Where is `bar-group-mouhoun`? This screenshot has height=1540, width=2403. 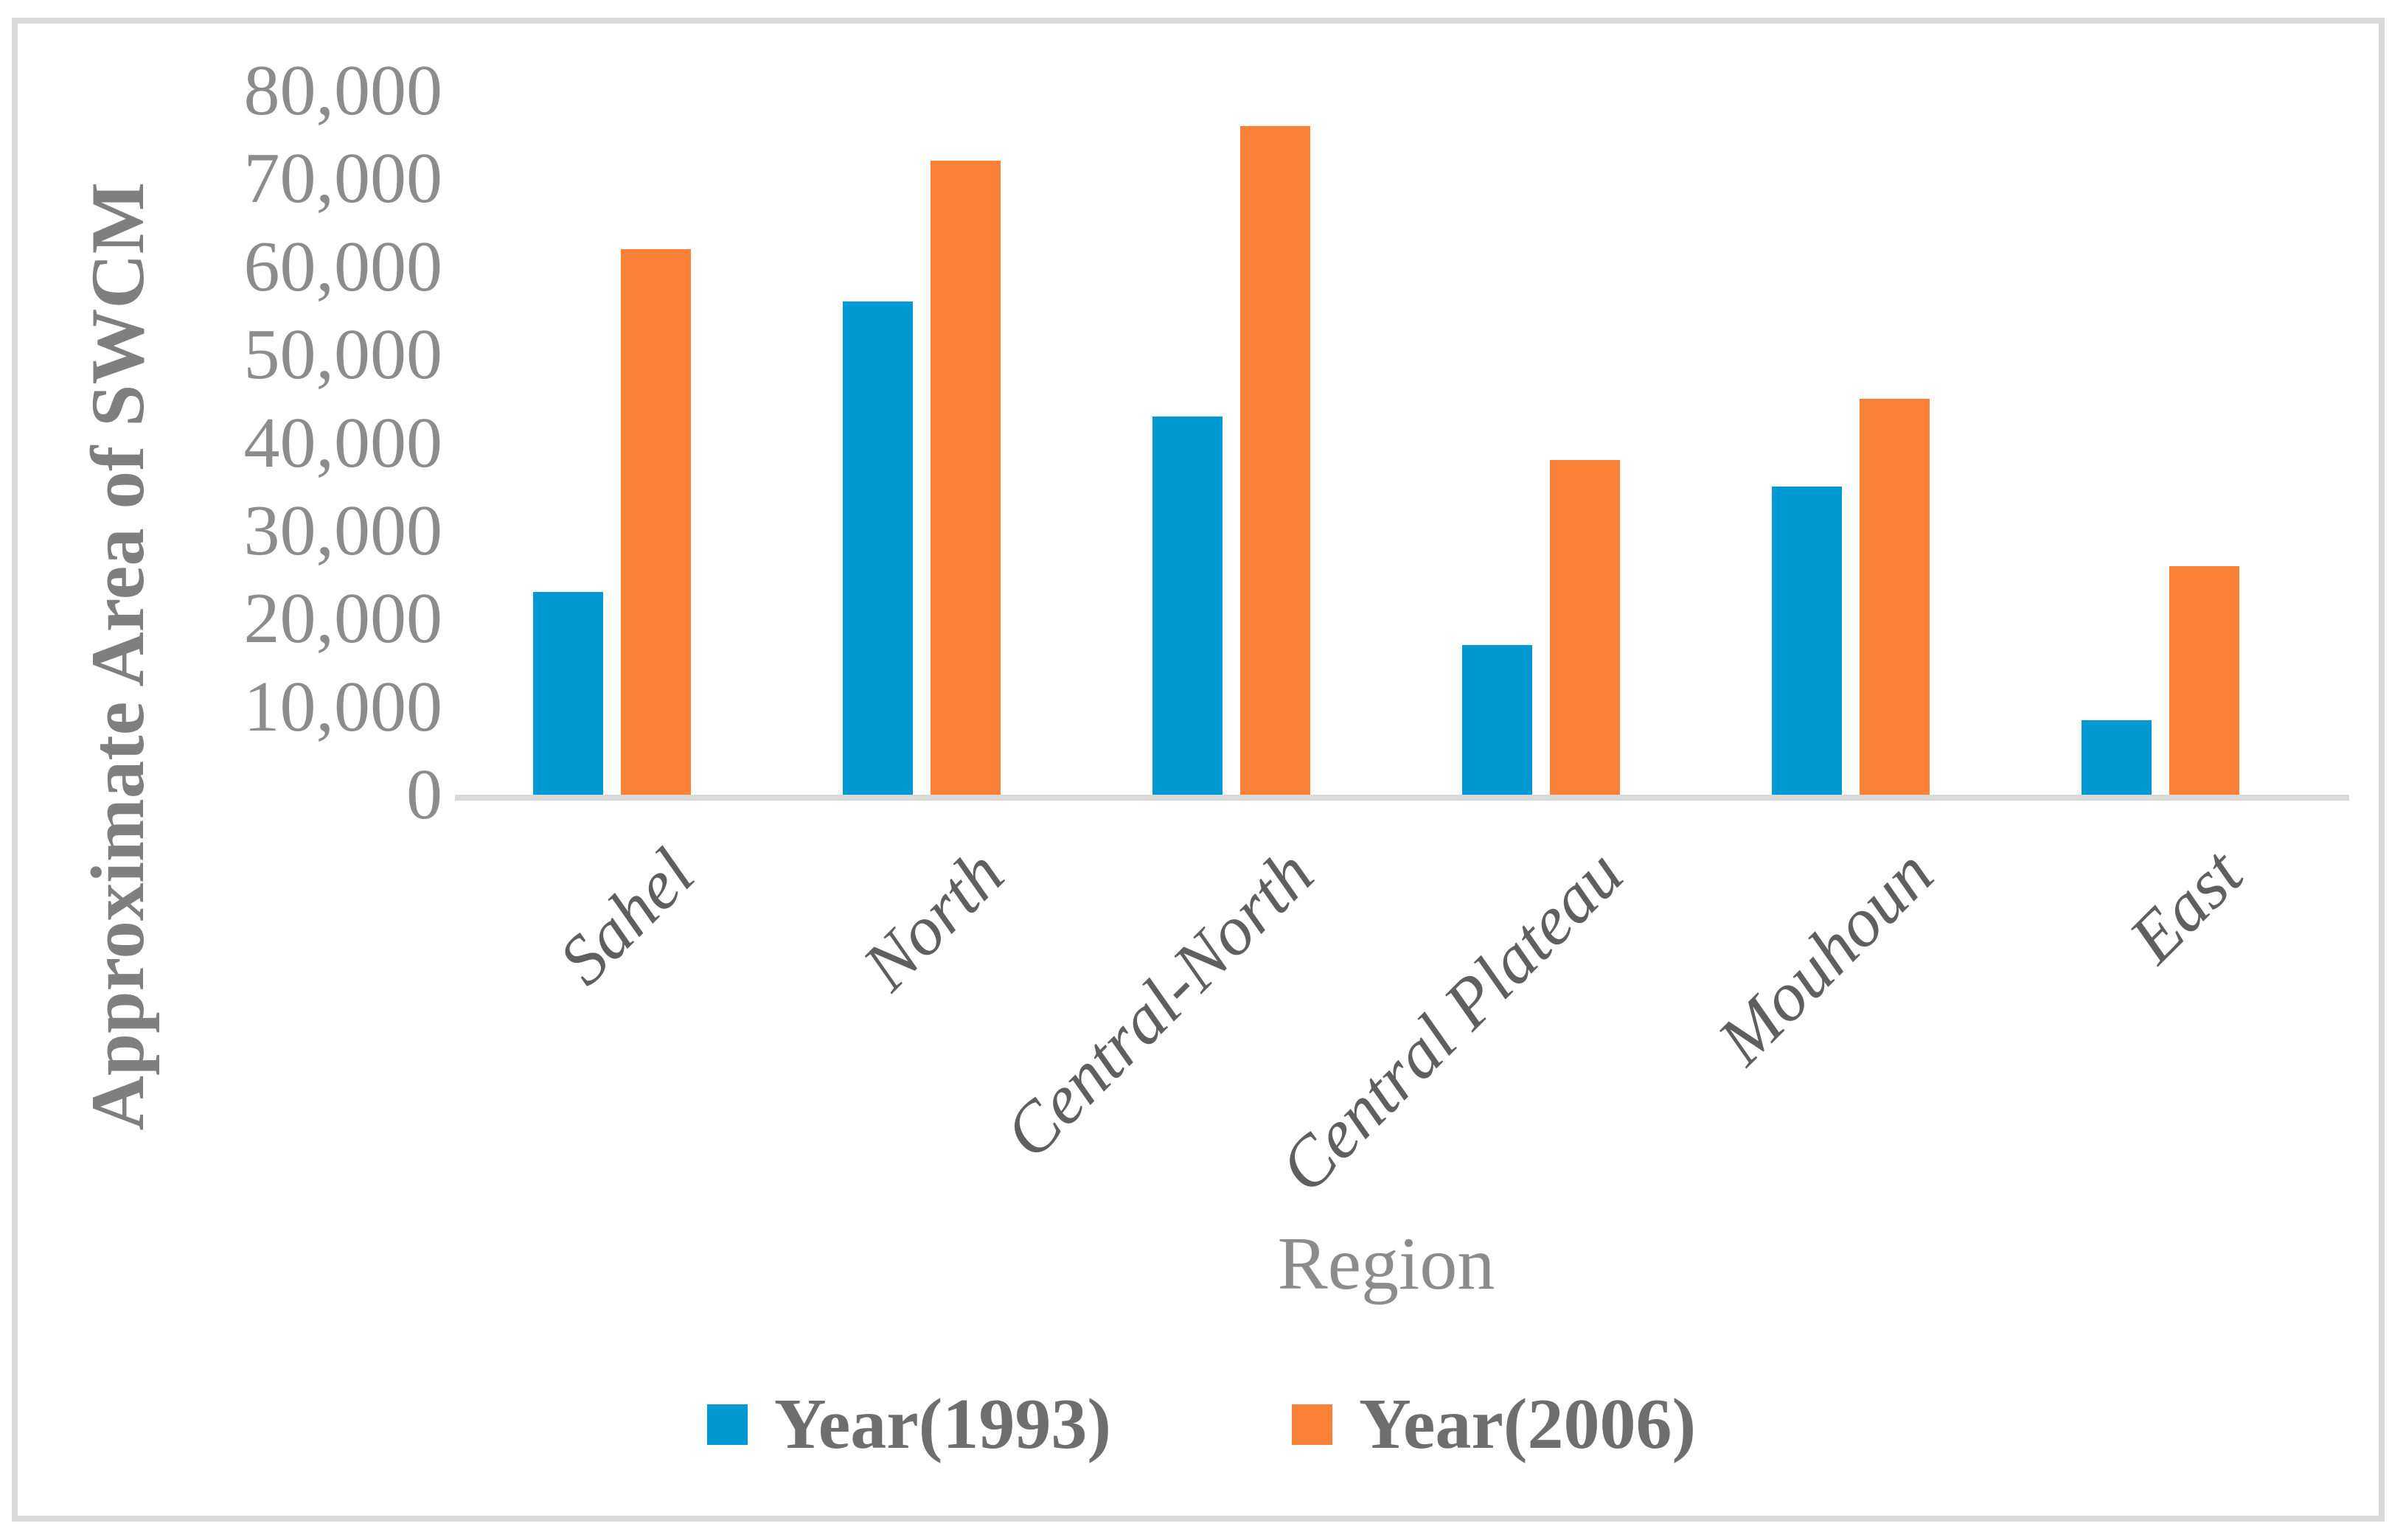 bar-group-mouhoun is located at coordinates (1851, 443).